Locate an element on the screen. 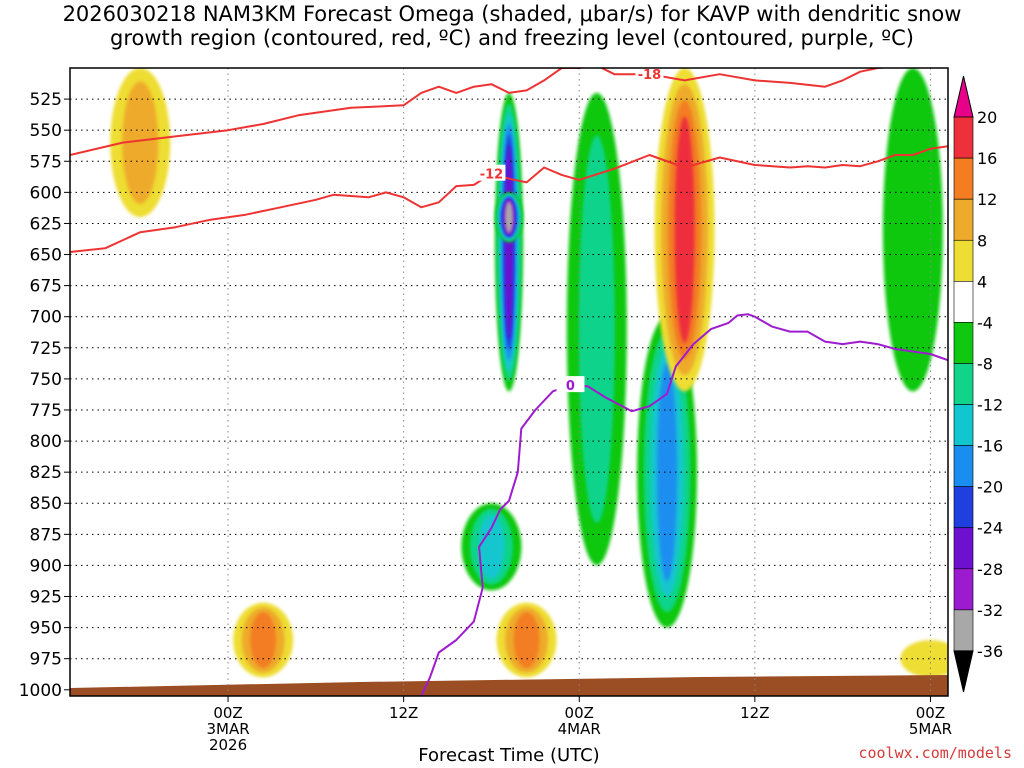  y-tick-label-625: 625 is located at coordinates (46, 224).